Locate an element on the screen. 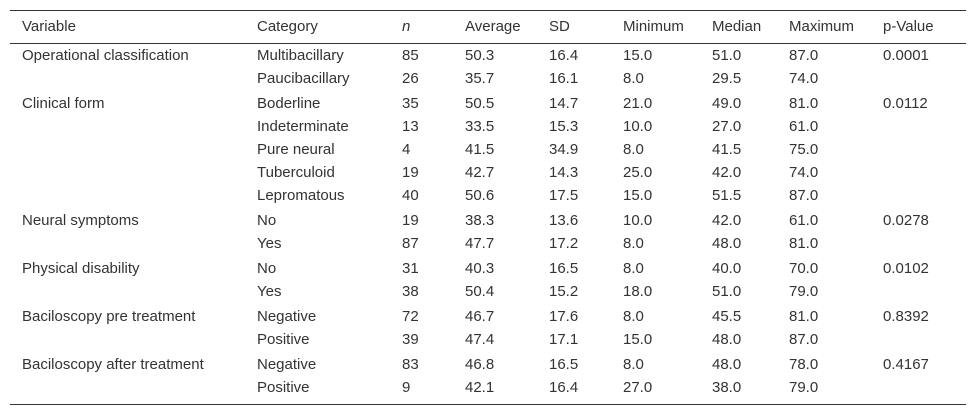 The image size is (976, 417). column-header: p-Value is located at coordinates (908, 26).